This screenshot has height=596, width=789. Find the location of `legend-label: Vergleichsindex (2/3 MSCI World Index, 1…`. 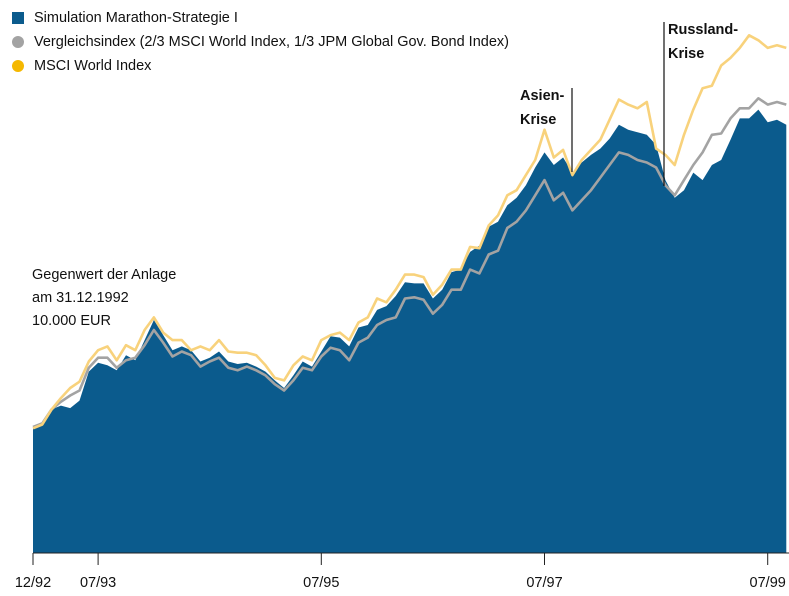

legend-label: Vergleichsindex (2/3 MSCI World Index, 1… is located at coordinates (271, 42).